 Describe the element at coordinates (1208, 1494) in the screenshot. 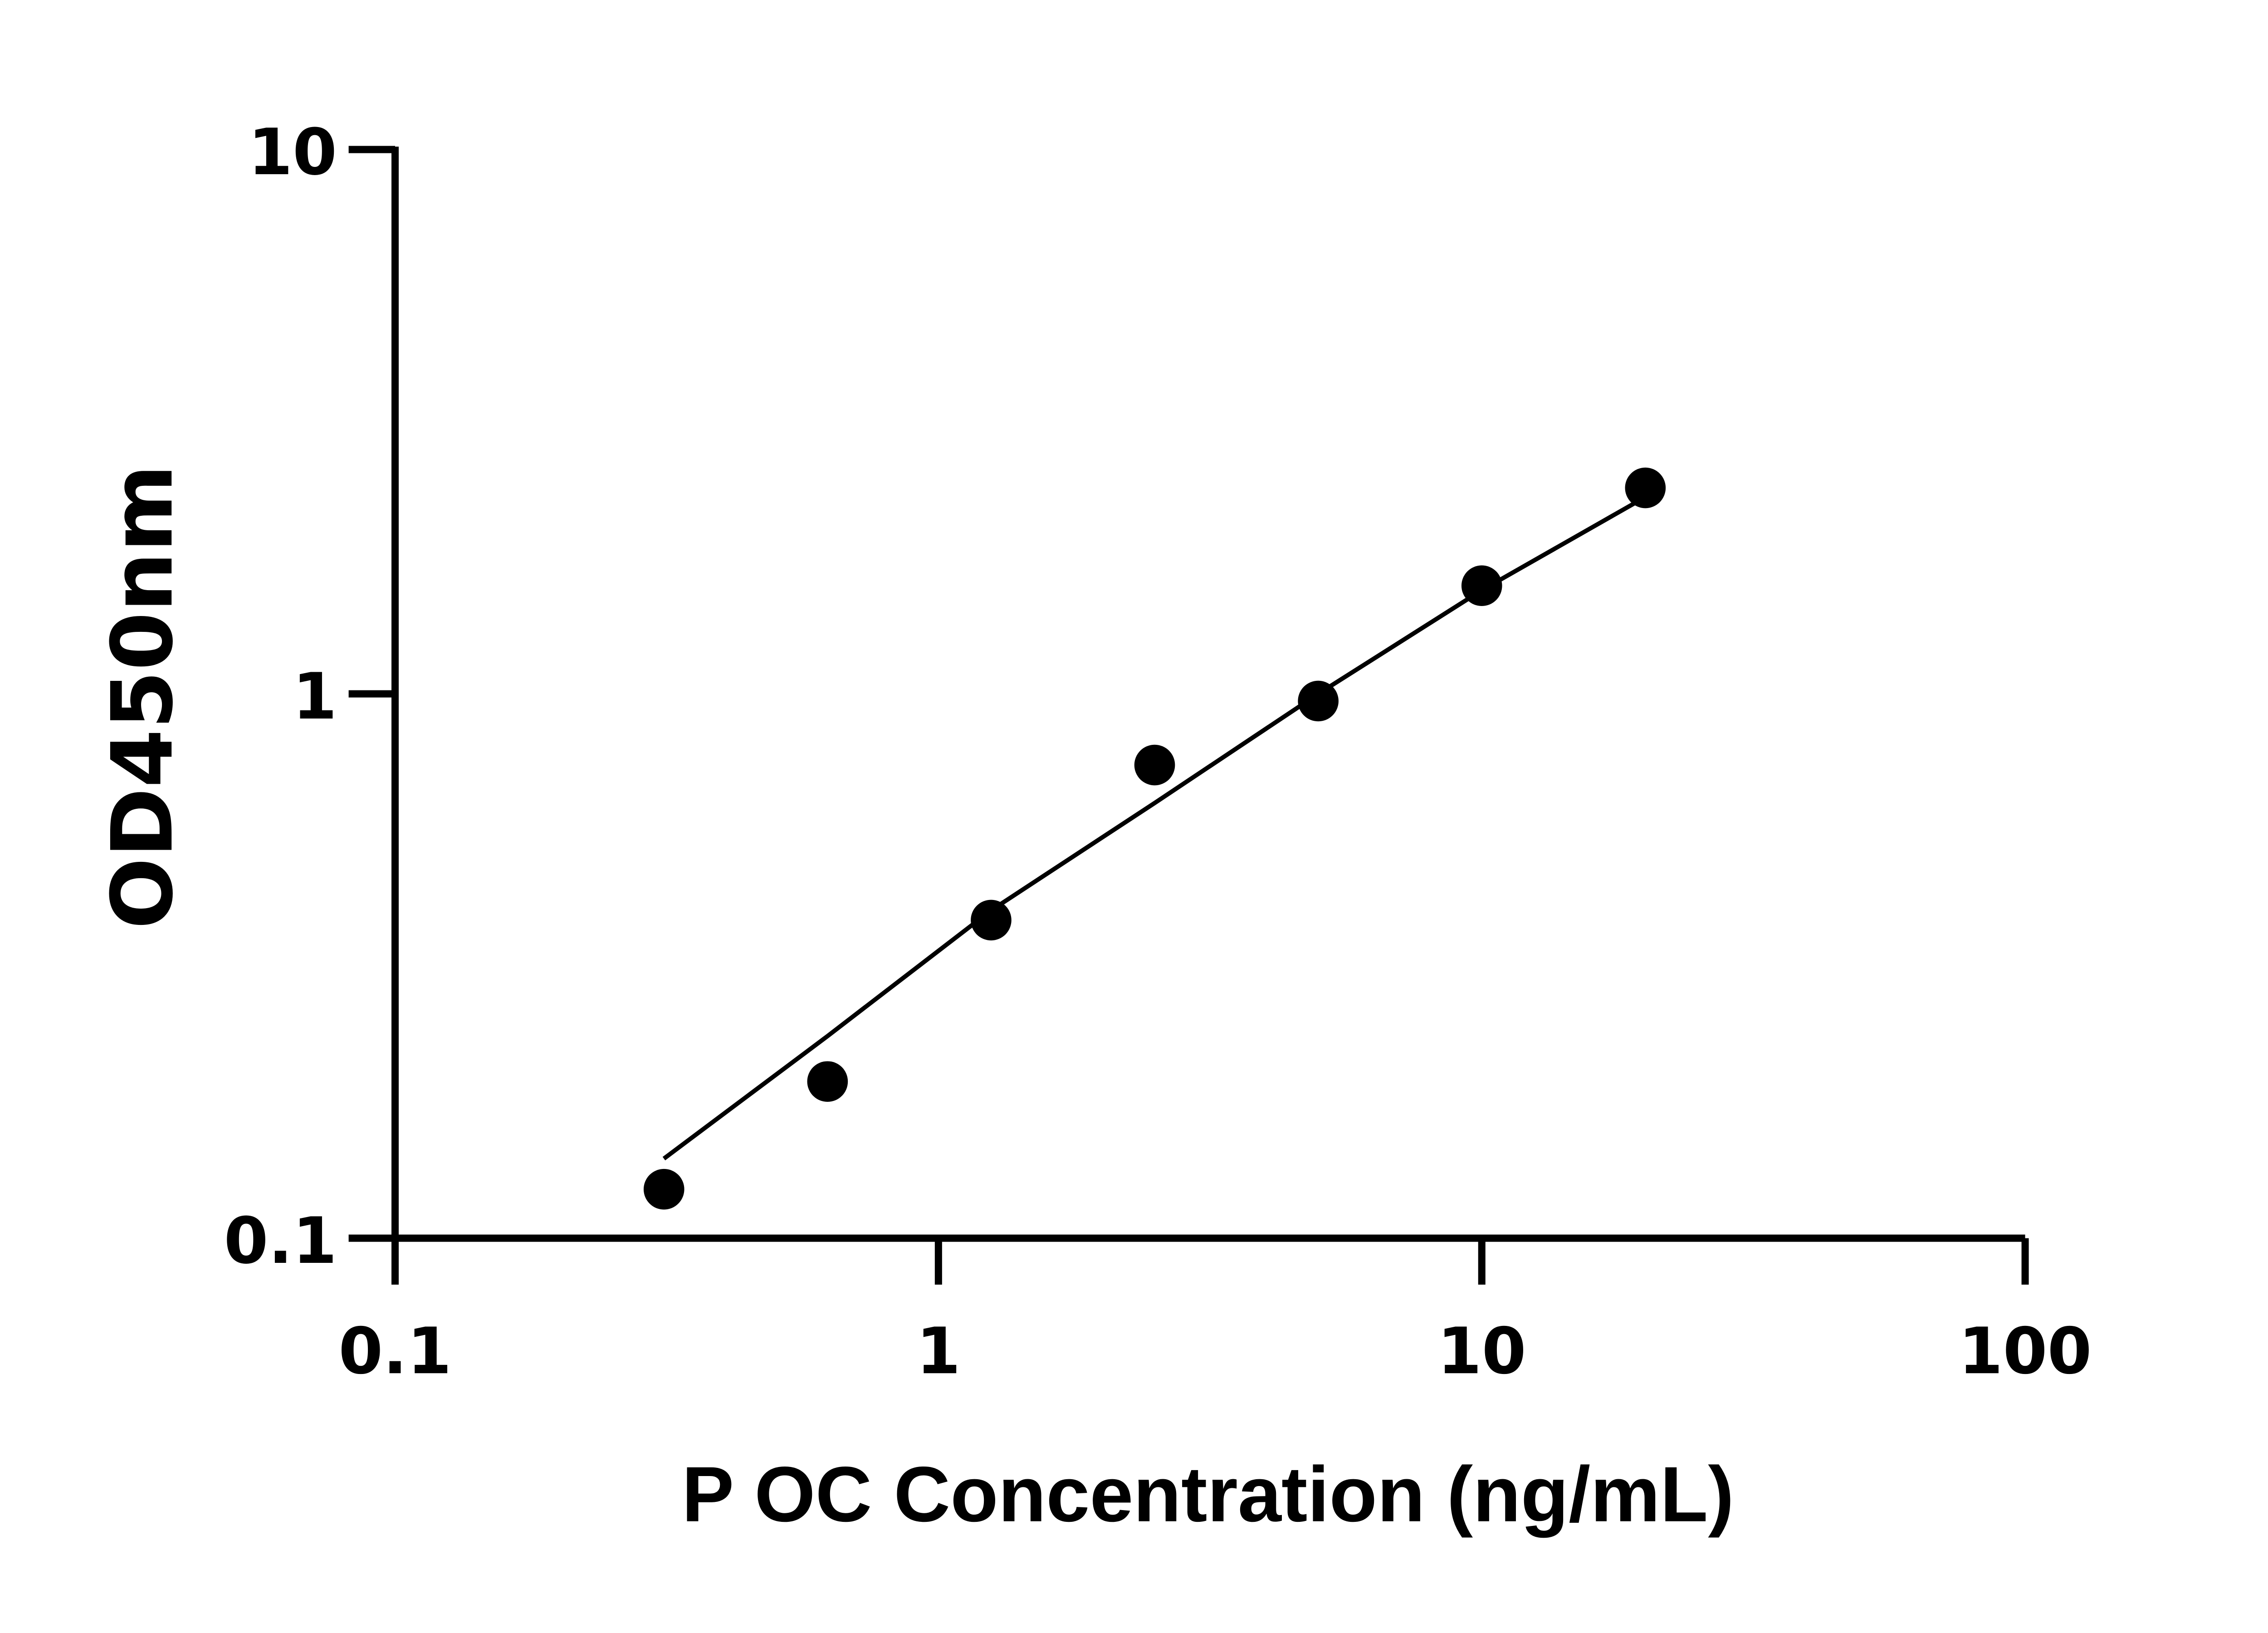

I see `x-axis-label: P OC Concentration (ng/mL)` at that location.